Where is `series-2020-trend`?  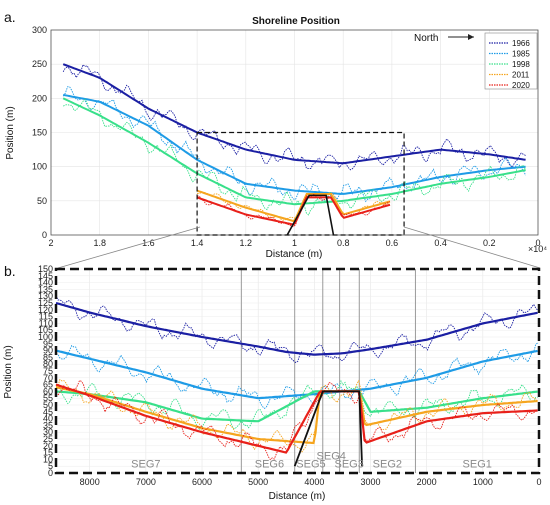 series-2020-trend is located at coordinates (296, 418).